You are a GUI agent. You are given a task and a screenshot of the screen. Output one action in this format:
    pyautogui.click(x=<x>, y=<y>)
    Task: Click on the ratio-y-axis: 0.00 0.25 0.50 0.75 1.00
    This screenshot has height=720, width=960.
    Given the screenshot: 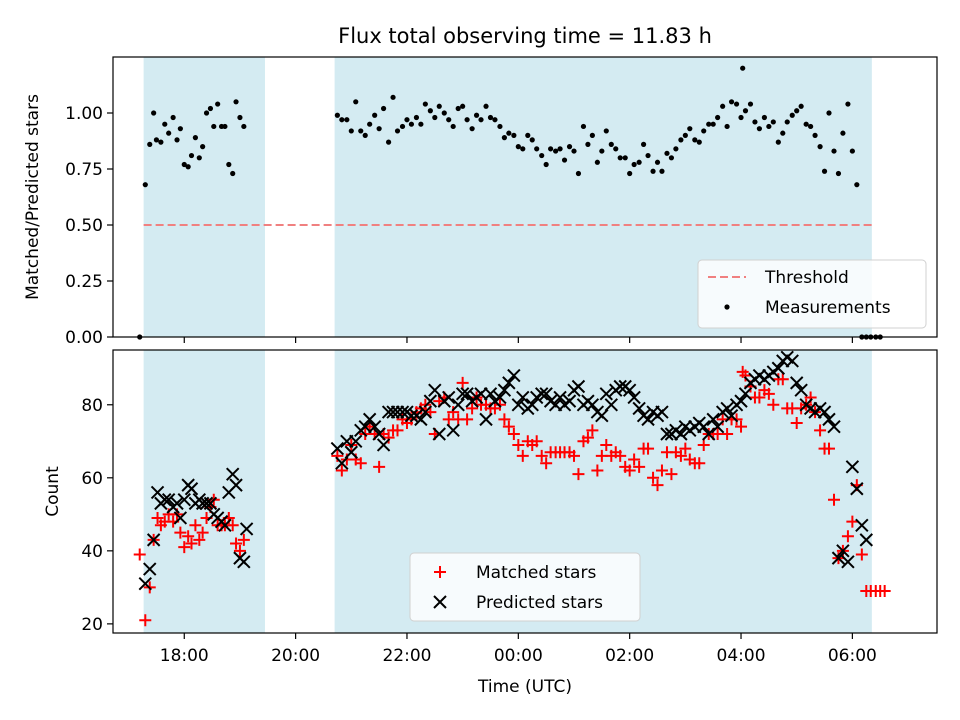 What is the action you would take?
    pyautogui.click(x=89, y=226)
    